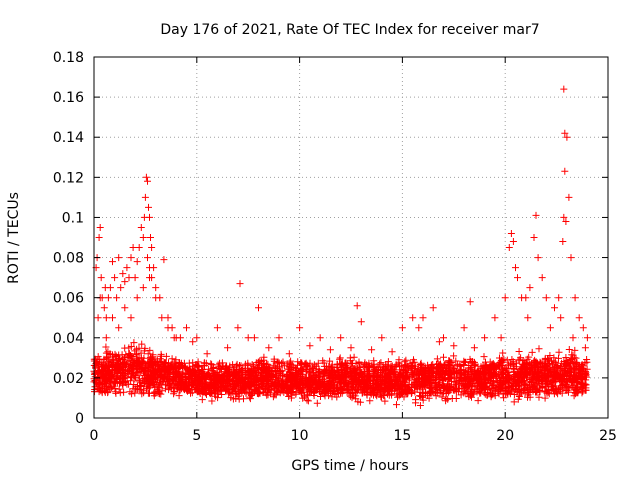 The image size is (640, 480). Describe the element at coordinates (73, 218) in the screenshot. I see `y-tick-label: 0.1` at that location.